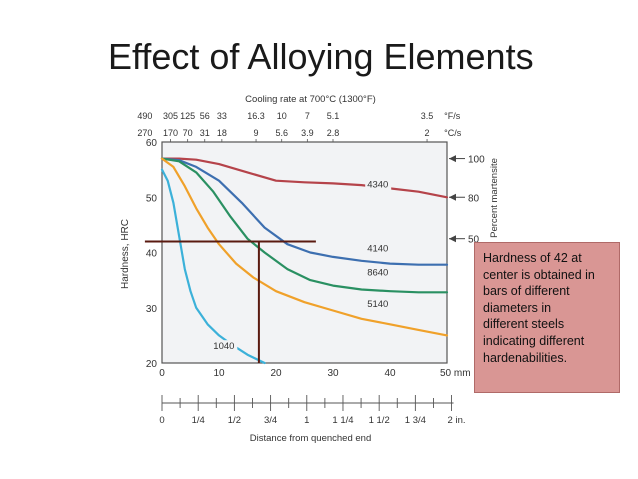 This screenshot has width=638, height=479. I want to click on y-tick-label: 60, so click(152, 143).